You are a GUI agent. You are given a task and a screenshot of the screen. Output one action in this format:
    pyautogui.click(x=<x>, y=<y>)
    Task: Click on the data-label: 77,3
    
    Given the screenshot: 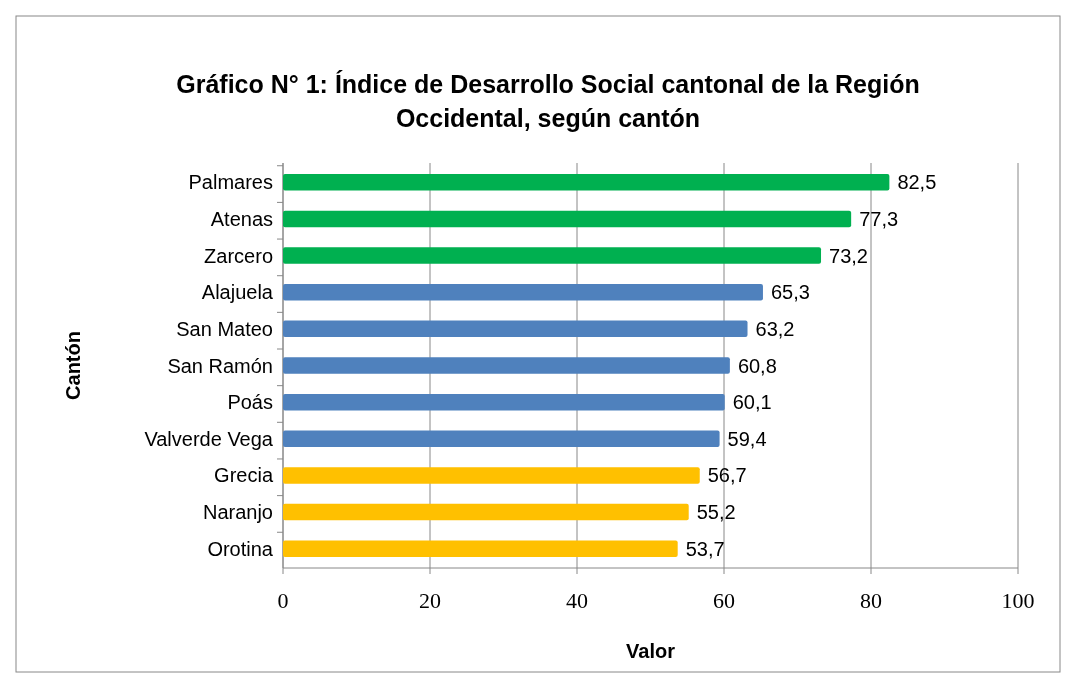 What is the action you would take?
    pyautogui.click(x=879, y=218)
    